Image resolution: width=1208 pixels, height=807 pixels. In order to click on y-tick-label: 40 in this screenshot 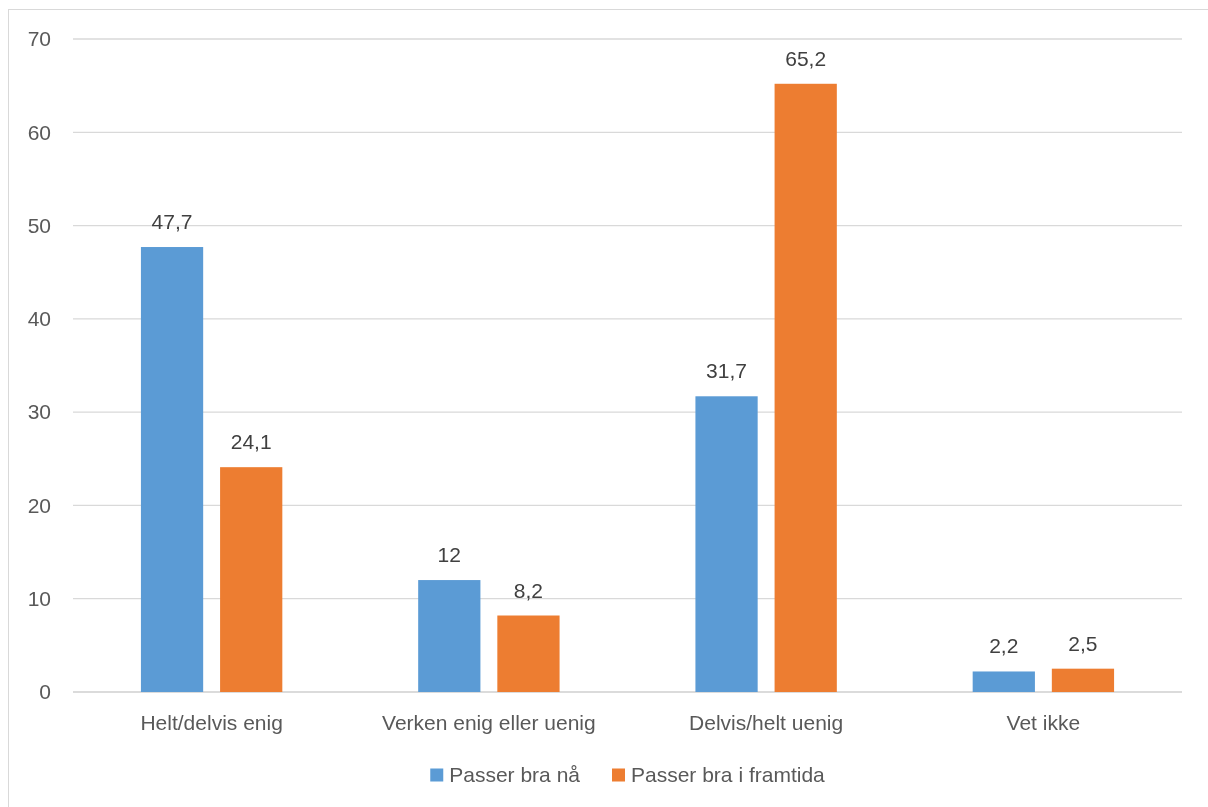, I will do `click(39, 319)`.